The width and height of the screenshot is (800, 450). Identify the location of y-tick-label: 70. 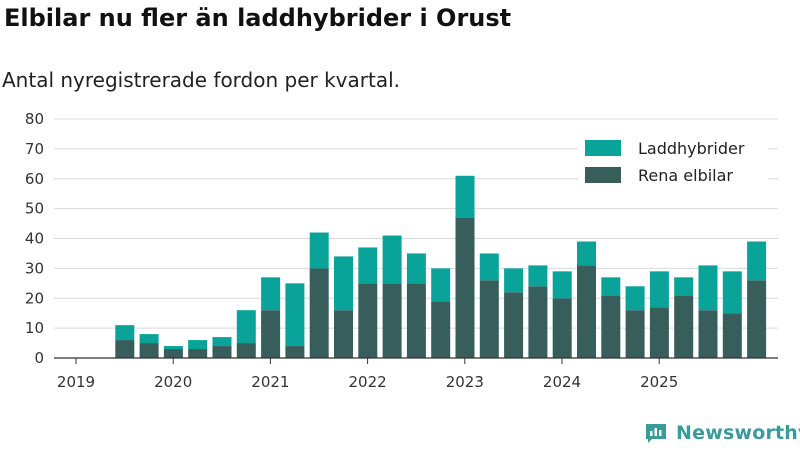
(34, 149).